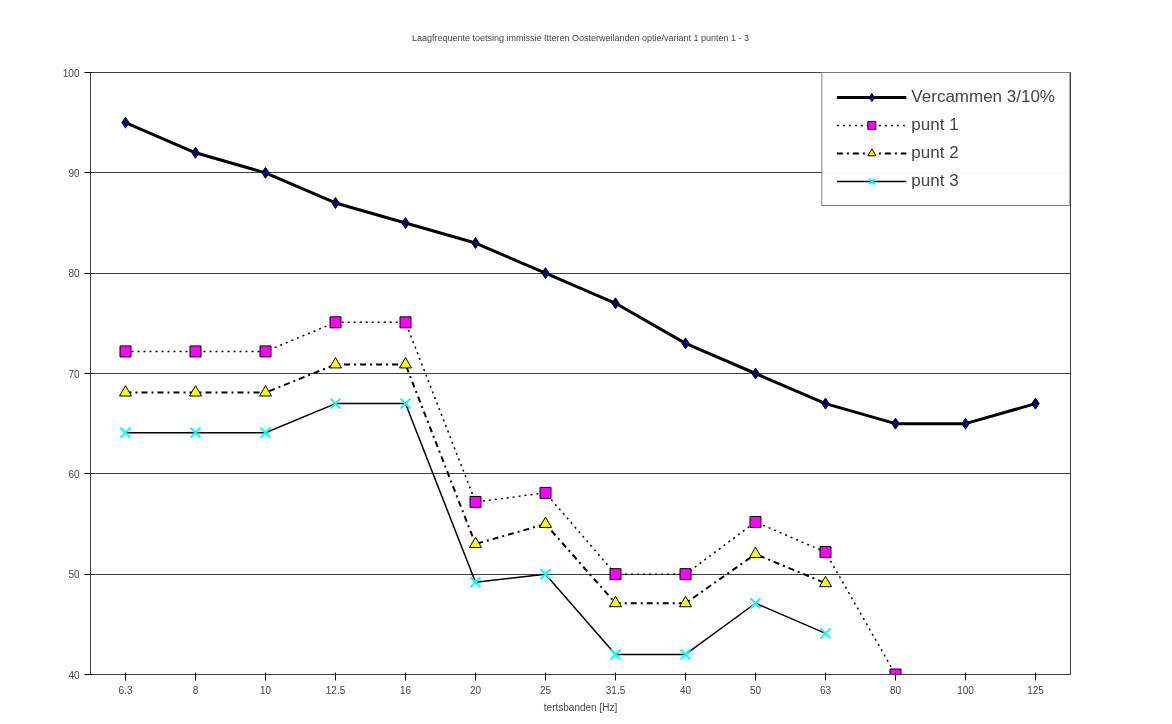  I want to click on x-tick-label: 8, so click(195, 690).